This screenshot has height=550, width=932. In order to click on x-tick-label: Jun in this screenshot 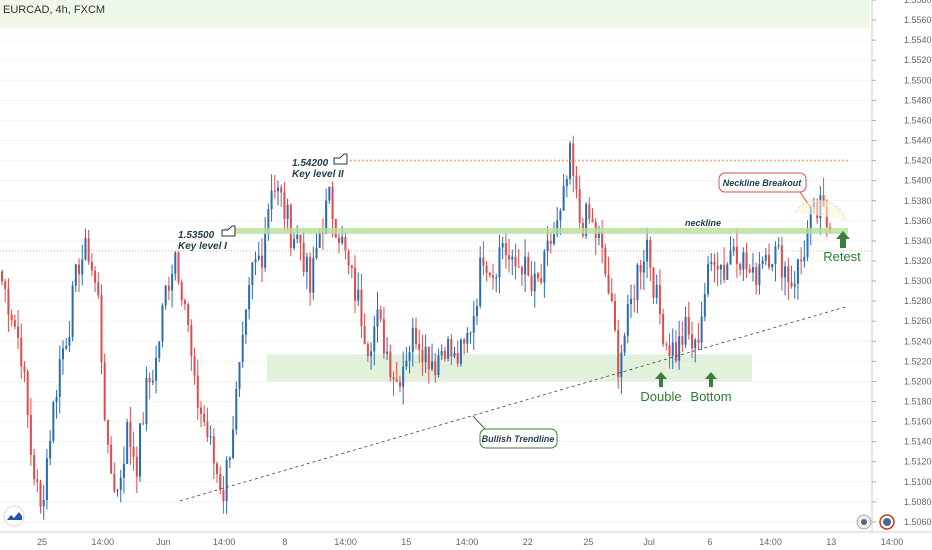, I will do `click(163, 542)`.